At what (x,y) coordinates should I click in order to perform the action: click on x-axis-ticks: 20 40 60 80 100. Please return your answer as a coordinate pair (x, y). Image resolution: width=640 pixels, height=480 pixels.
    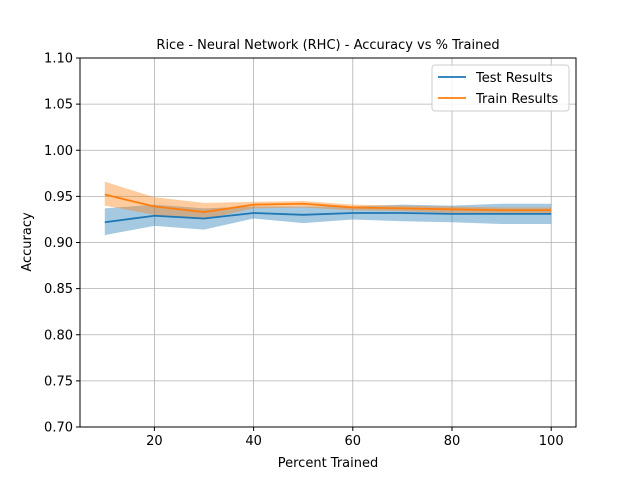
    Looking at the image, I should click on (355, 438).